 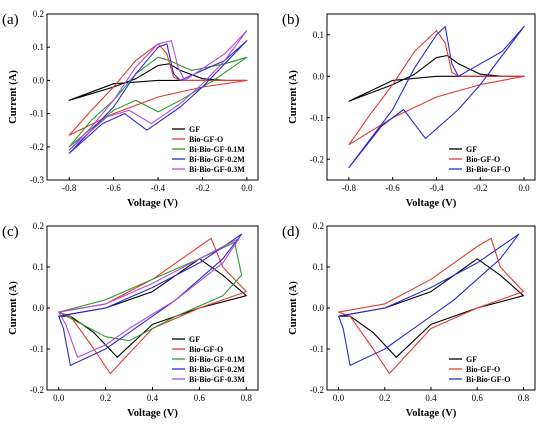 I want to click on plot-frame, so click(x=431, y=308).